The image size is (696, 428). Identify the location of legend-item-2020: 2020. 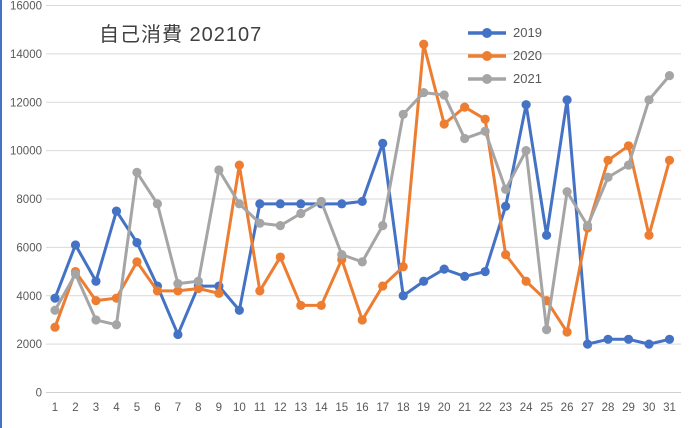
(505, 55).